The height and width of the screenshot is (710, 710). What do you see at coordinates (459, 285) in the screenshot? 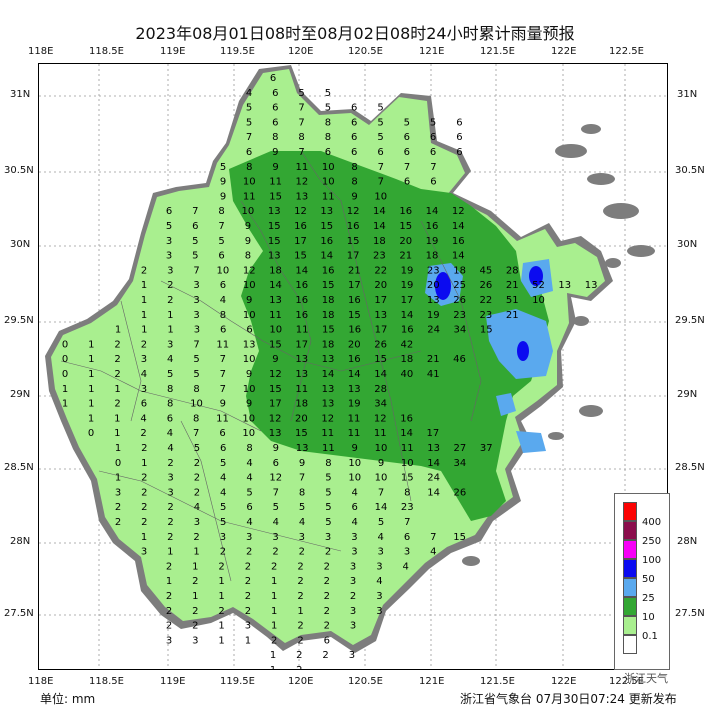
I see `rainfall-value: 25` at bounding box center [459, 285].